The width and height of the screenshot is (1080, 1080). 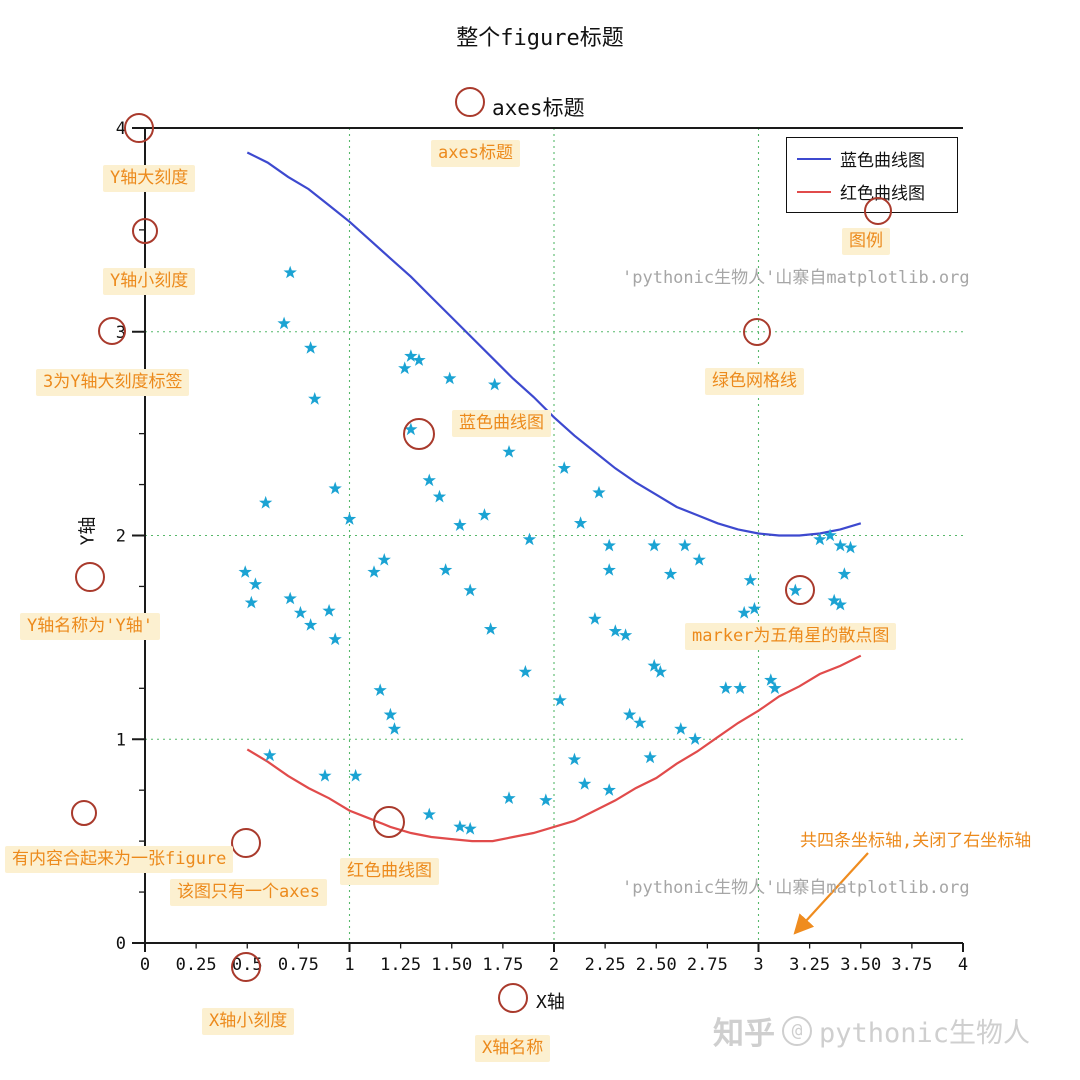 What do you see at coordinates (298, 965) in the screenshot?
I see `svg-text: 0.75` at bounding box center [298, 965].